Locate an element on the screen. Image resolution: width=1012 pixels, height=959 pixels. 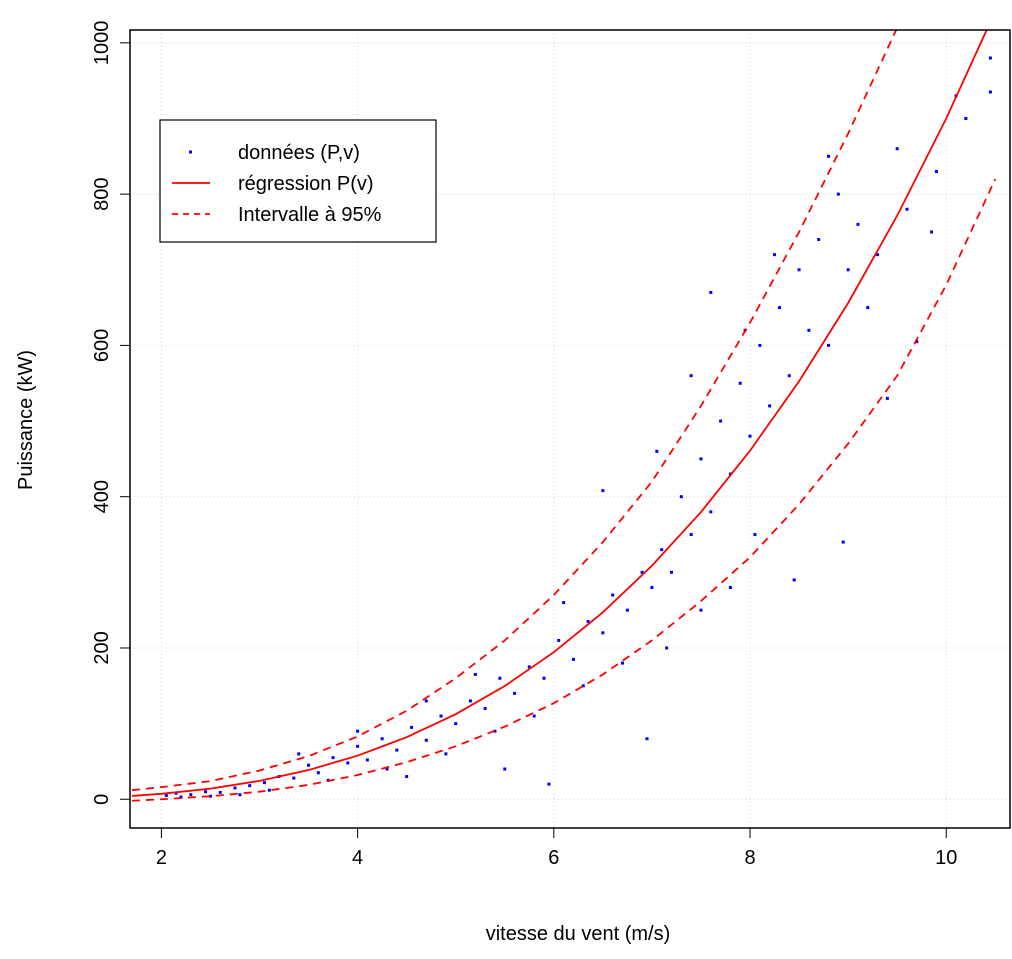
x-tick-label: 2 is located at coordinates (161, 858).